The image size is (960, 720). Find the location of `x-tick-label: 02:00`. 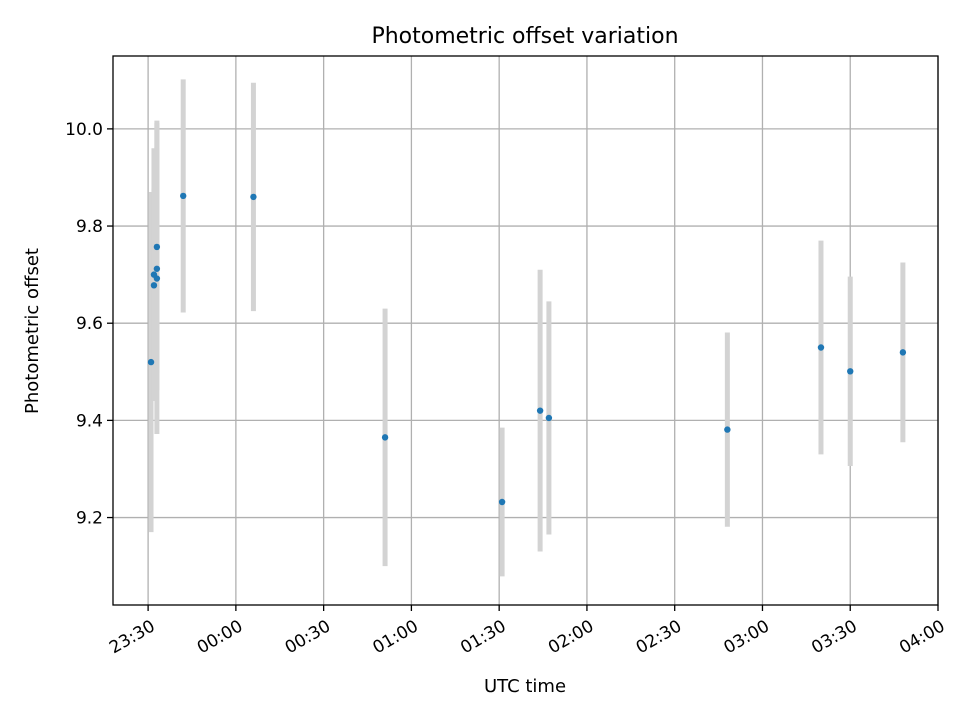

x-tick-label: 02:00 is located at coordinates (571, 637).